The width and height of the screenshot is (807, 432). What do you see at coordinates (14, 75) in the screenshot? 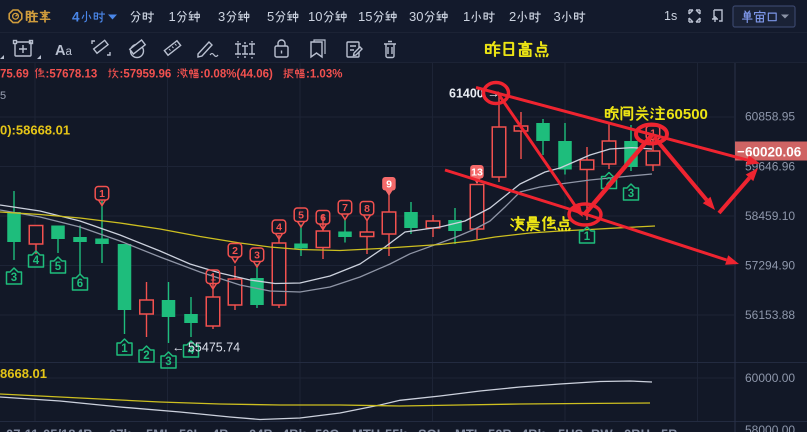
I see `svg-text: 75.69` at bounding box center [14, 75].